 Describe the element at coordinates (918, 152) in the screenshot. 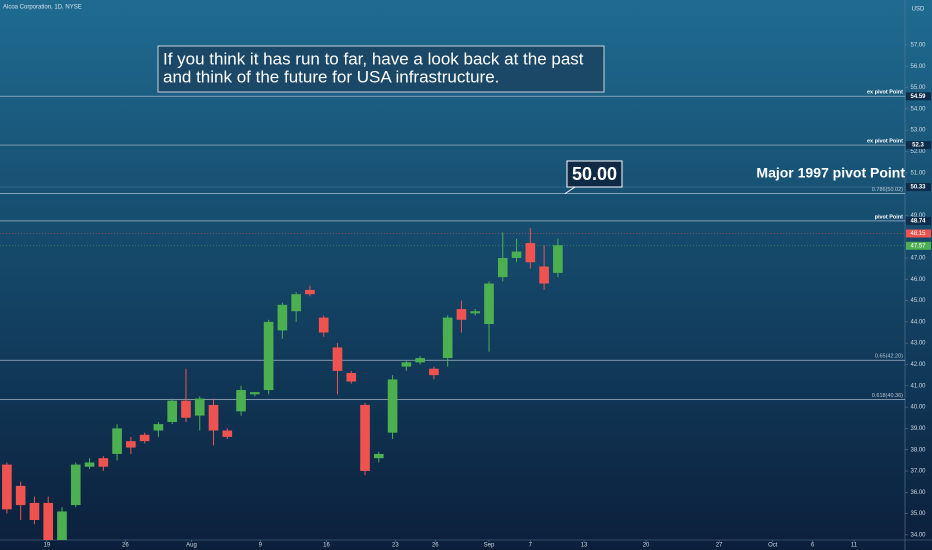

I see `y-tick-label: 52.00` at that location.